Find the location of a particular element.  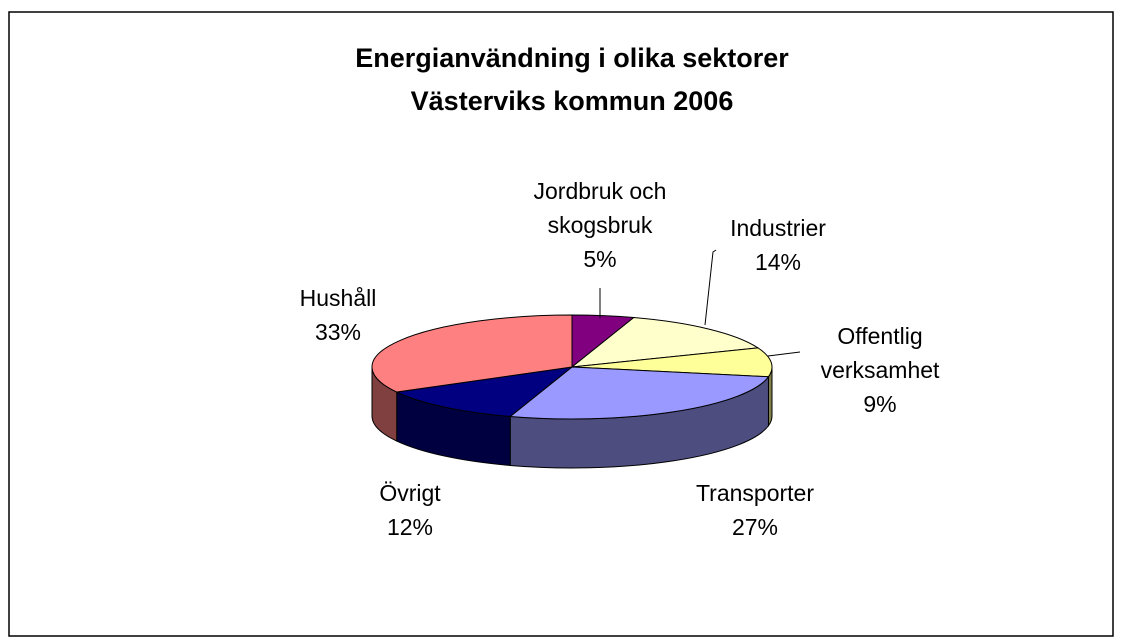

slice-label: Industrier 14% is located at coordinates (778, 245).